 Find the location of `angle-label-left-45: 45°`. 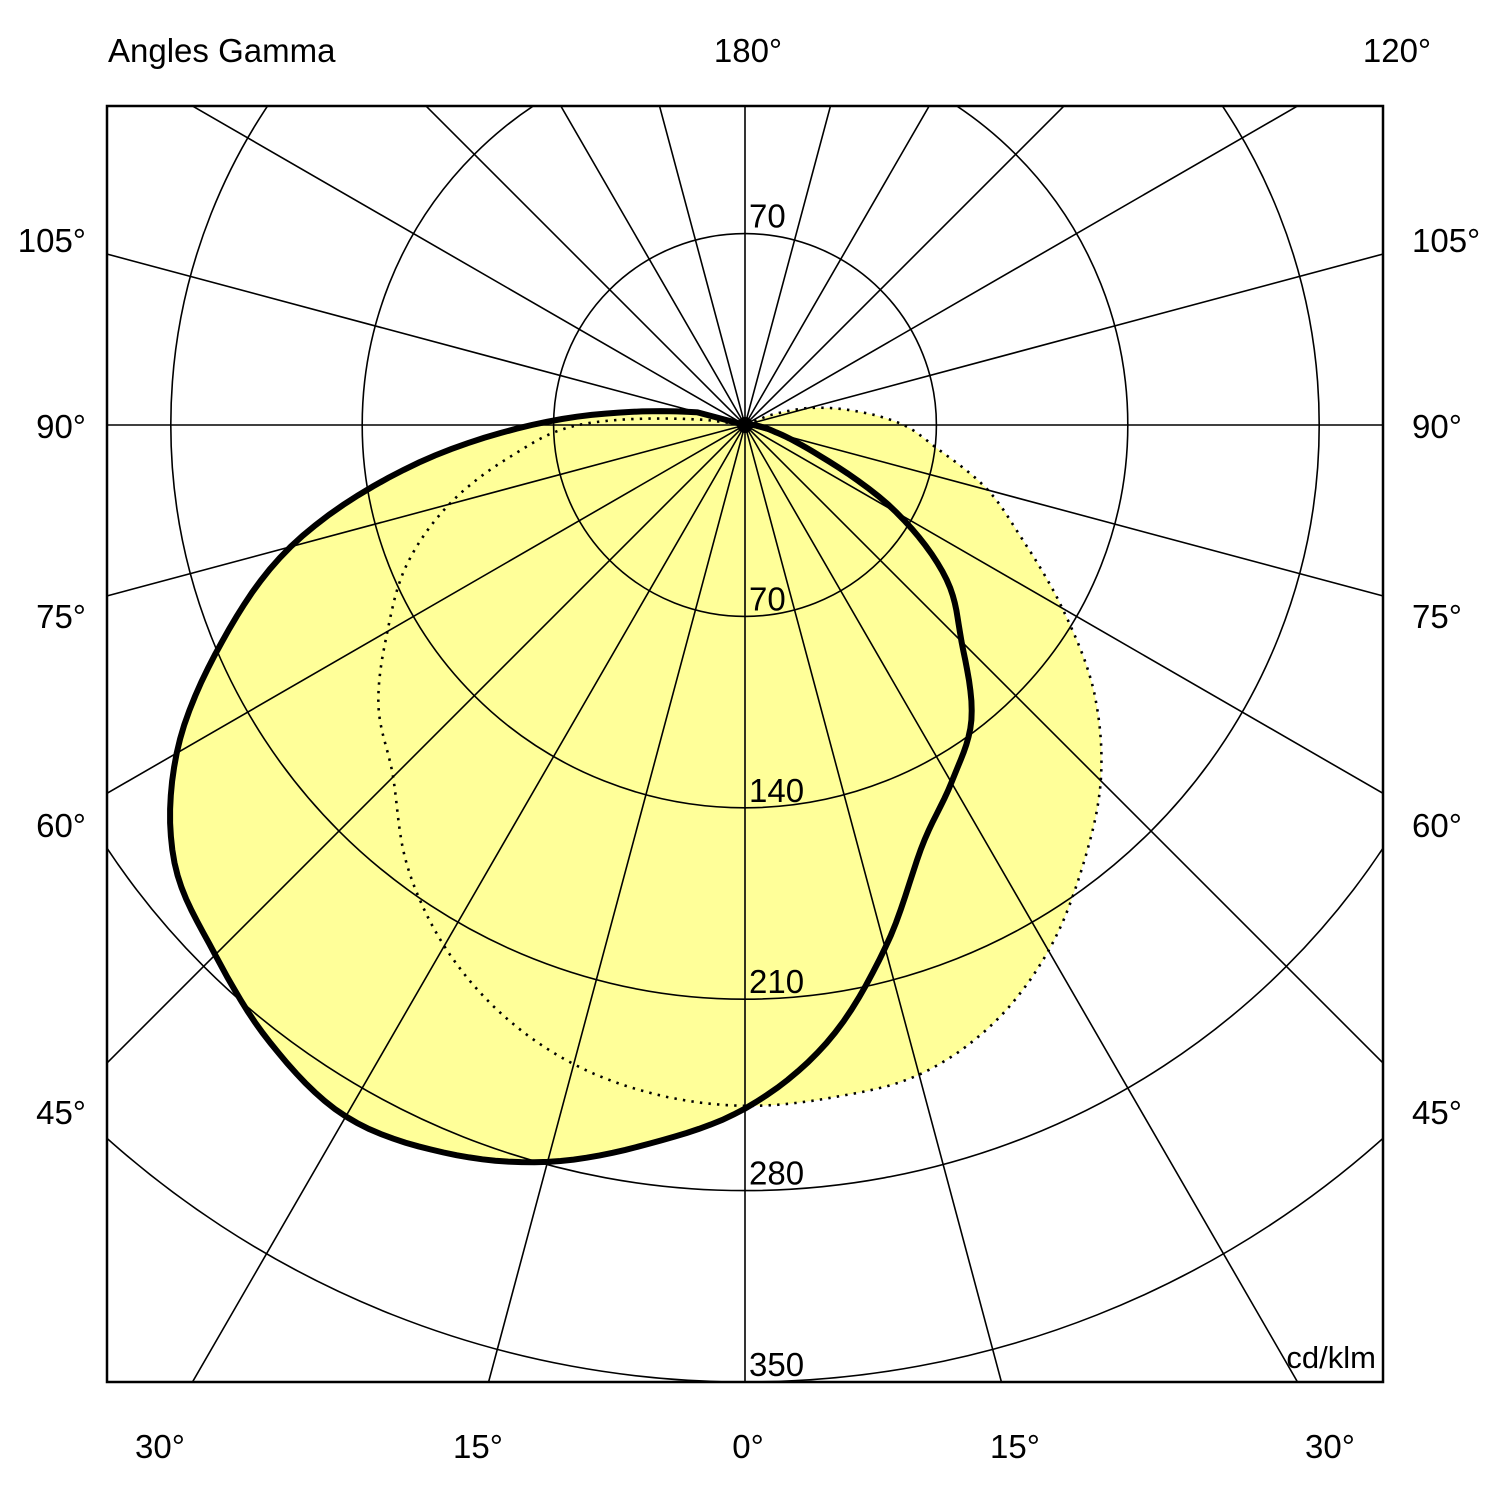

angle-label-left-45: 45° is located at coordinates (61, 1112).